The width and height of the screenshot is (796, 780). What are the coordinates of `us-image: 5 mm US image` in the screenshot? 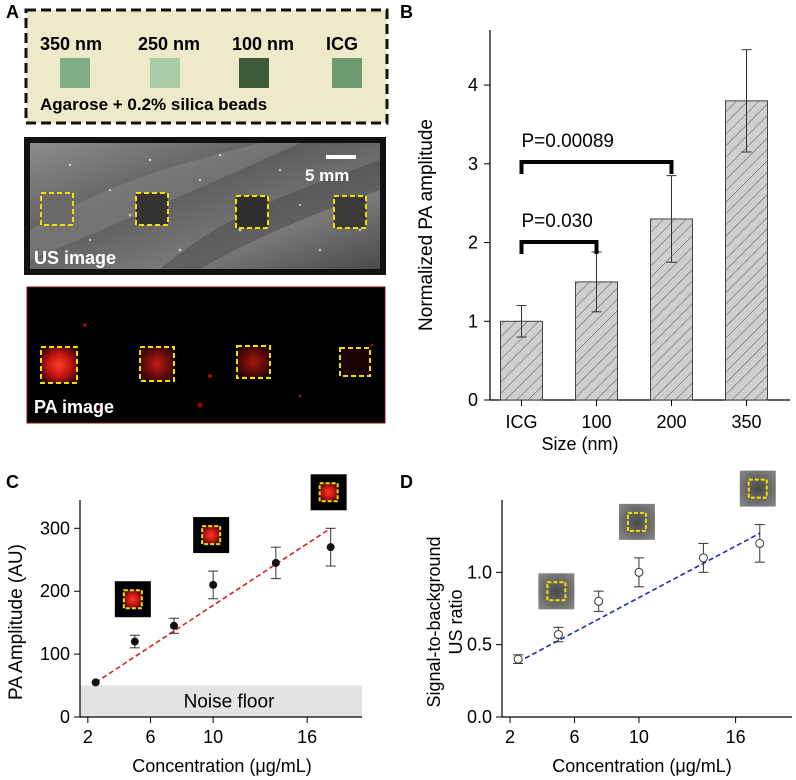 It's located at (205, 206).